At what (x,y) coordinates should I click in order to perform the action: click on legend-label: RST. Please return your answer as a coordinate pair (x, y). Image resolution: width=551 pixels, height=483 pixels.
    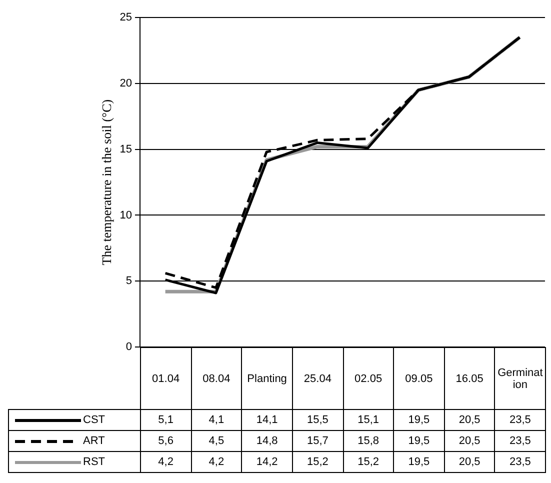
    Looking at the image, I should click on (94, 462).